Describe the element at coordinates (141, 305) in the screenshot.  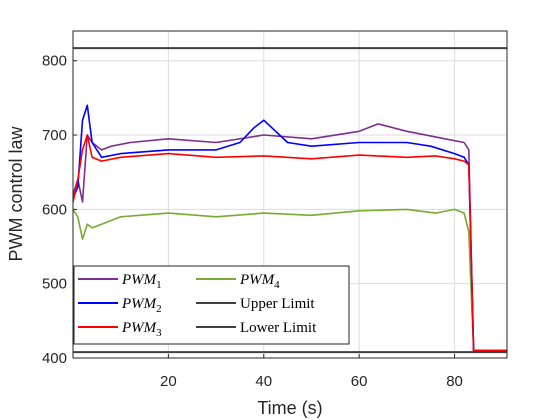
I see `legend-label: PWM2` at that location.